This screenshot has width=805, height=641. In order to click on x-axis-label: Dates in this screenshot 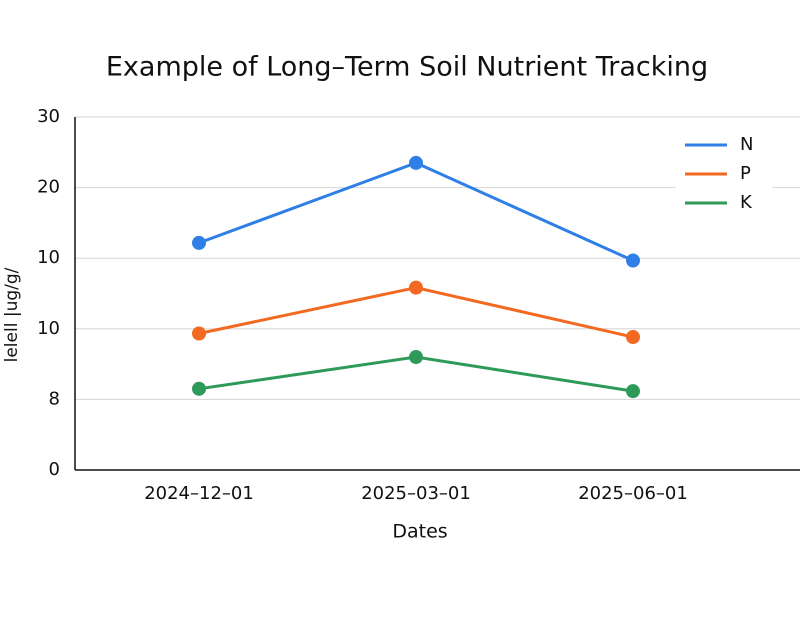, I will do `click(419, 532)`.